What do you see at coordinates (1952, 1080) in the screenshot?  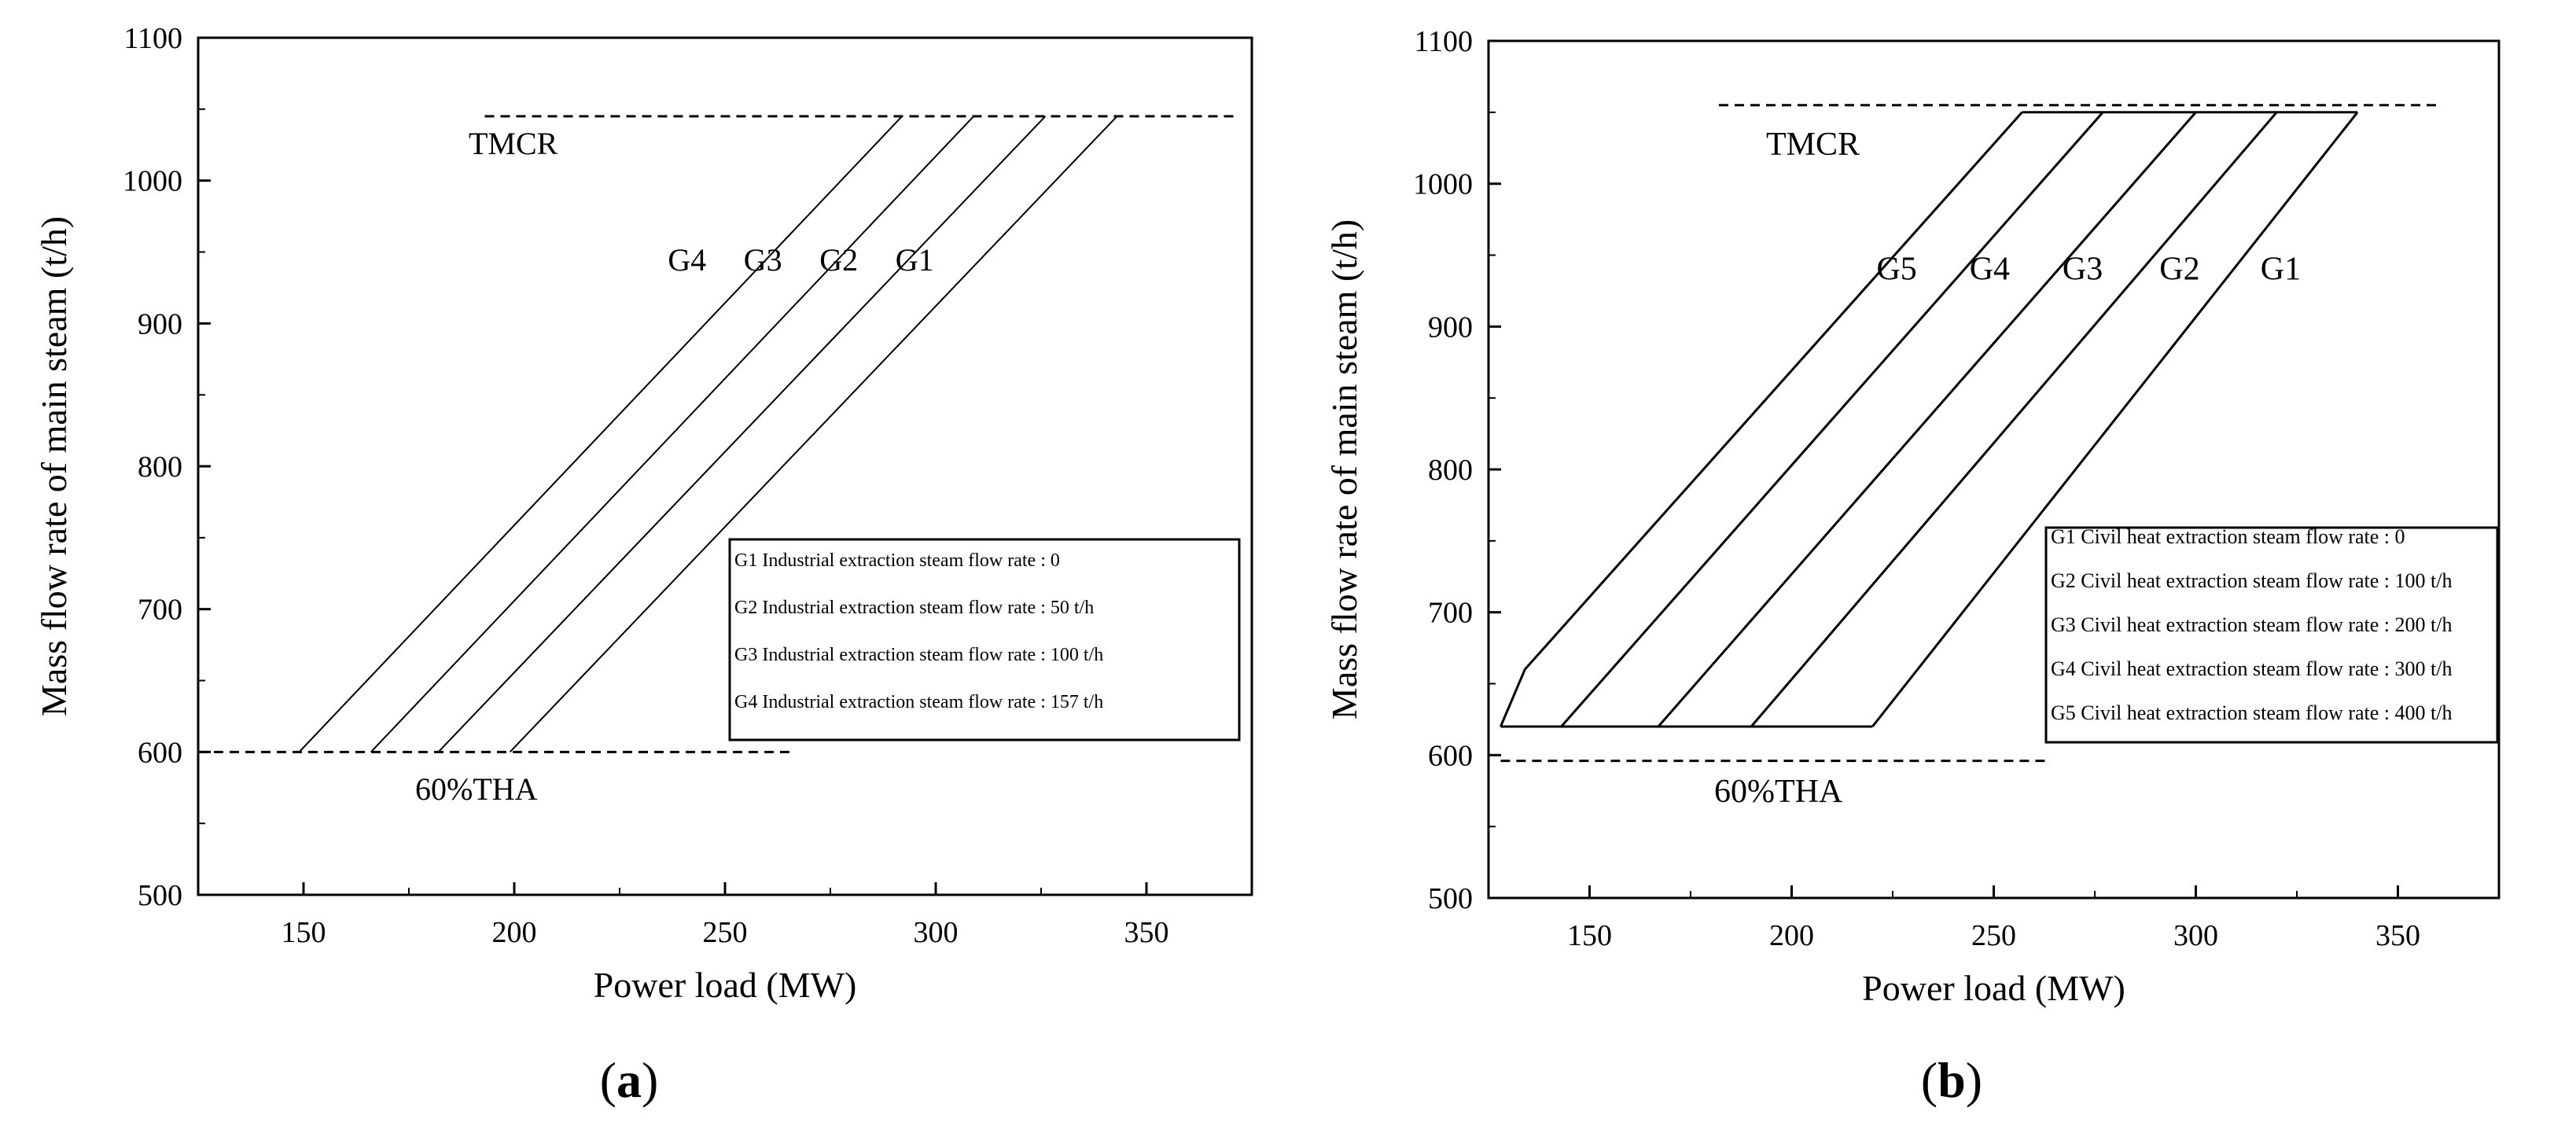 I see `panel-caption: (b)` at bounding box center [1952, 1080].